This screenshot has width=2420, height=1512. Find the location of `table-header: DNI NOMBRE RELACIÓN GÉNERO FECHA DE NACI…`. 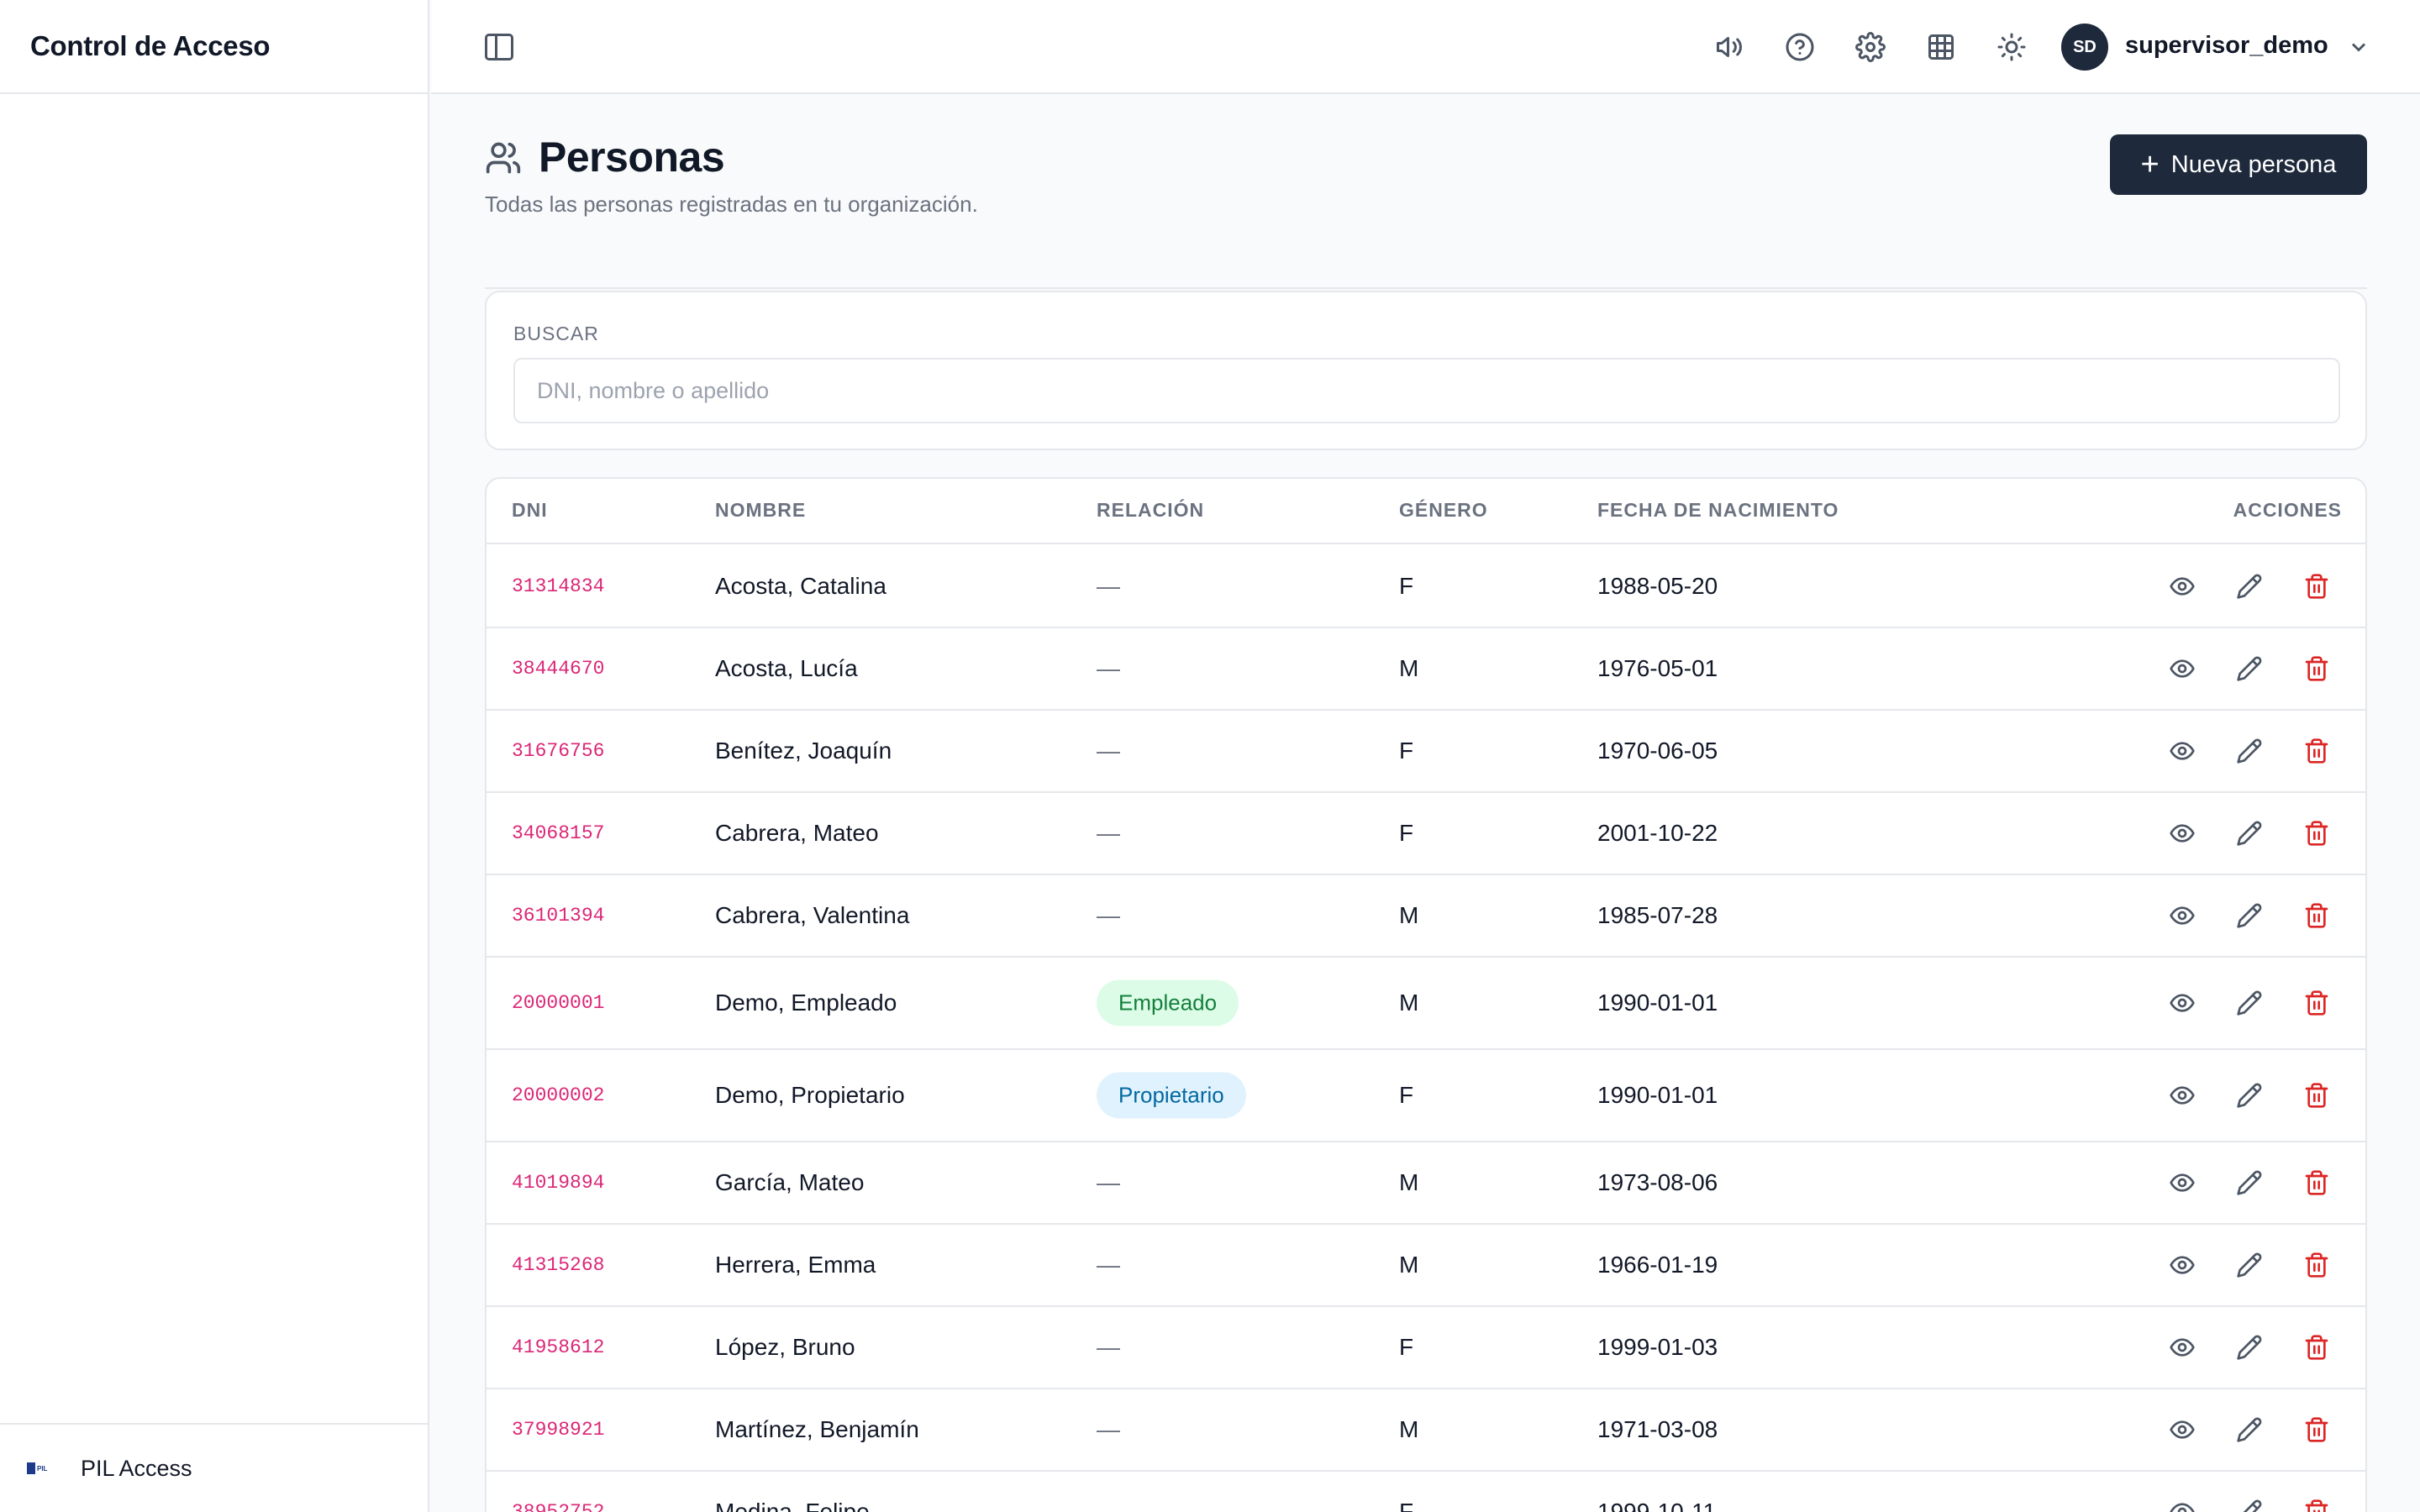

table-header: DNI NOMBRE RELACIÓN GÉNERO FECHA DE NACI… is located at coordinates (1426, 511).